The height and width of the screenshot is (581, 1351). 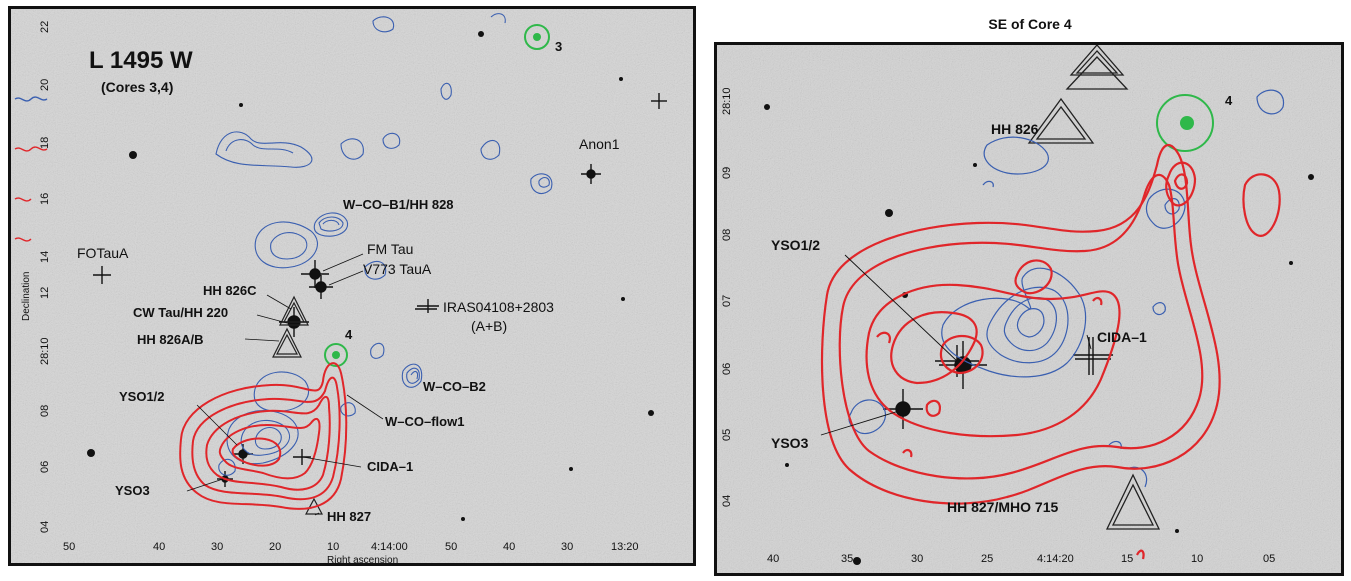 I want to click on cwtau-label: CW Tau/HH 220, so click(x=181, y=312).